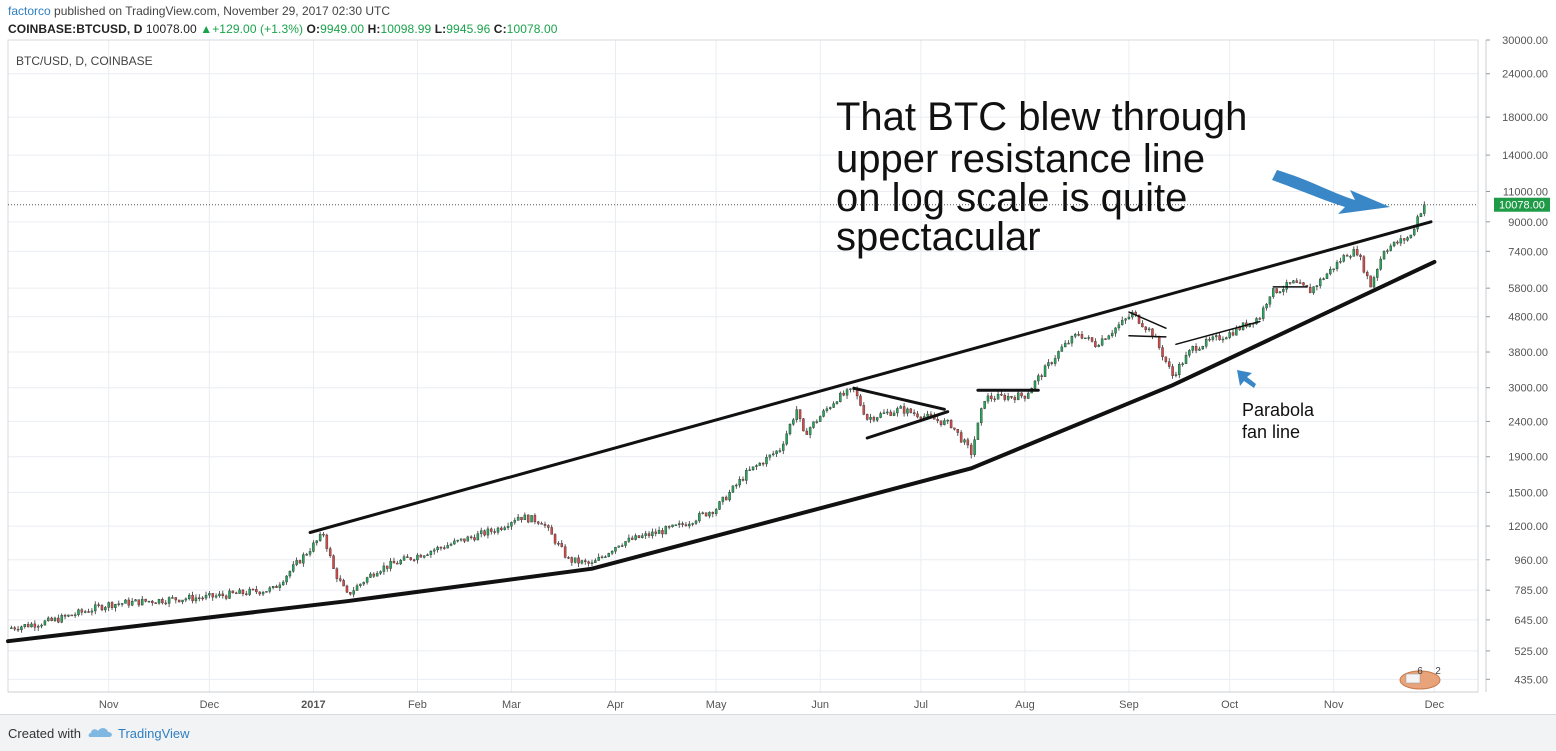 This screenshot has width=1556, height=751. Describe the element at coordinates (716, 705) in the screenshot. I see `time-tick-label: May` at that location.